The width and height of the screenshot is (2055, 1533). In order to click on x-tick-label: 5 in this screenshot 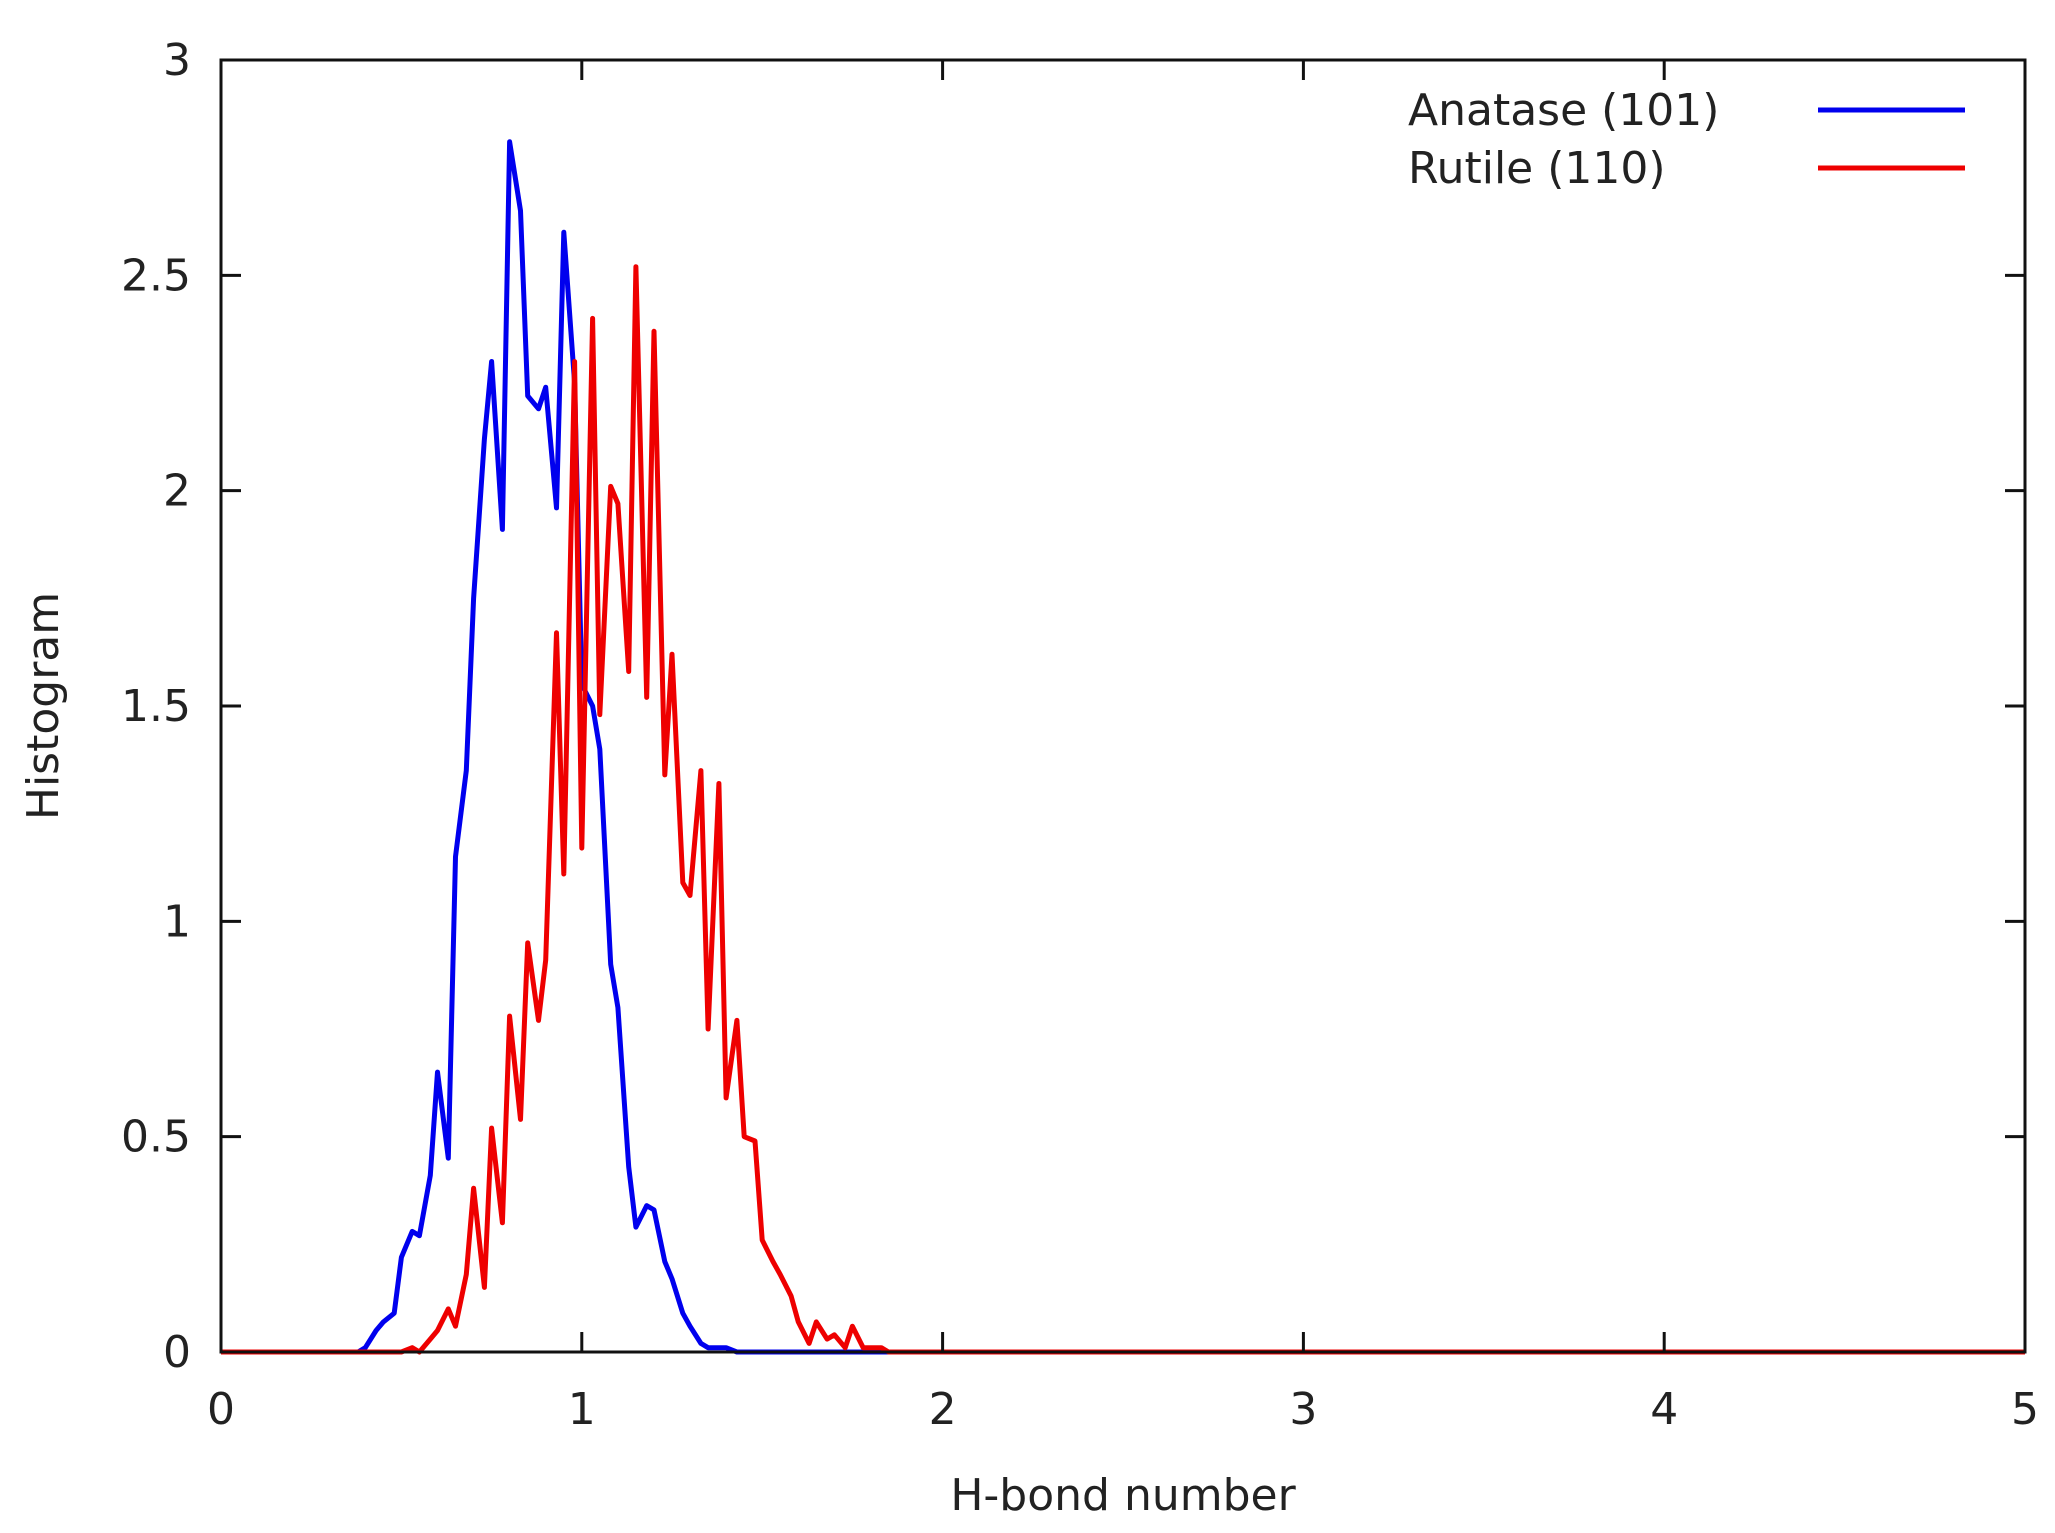, I will do `click(2025, 1409)`.